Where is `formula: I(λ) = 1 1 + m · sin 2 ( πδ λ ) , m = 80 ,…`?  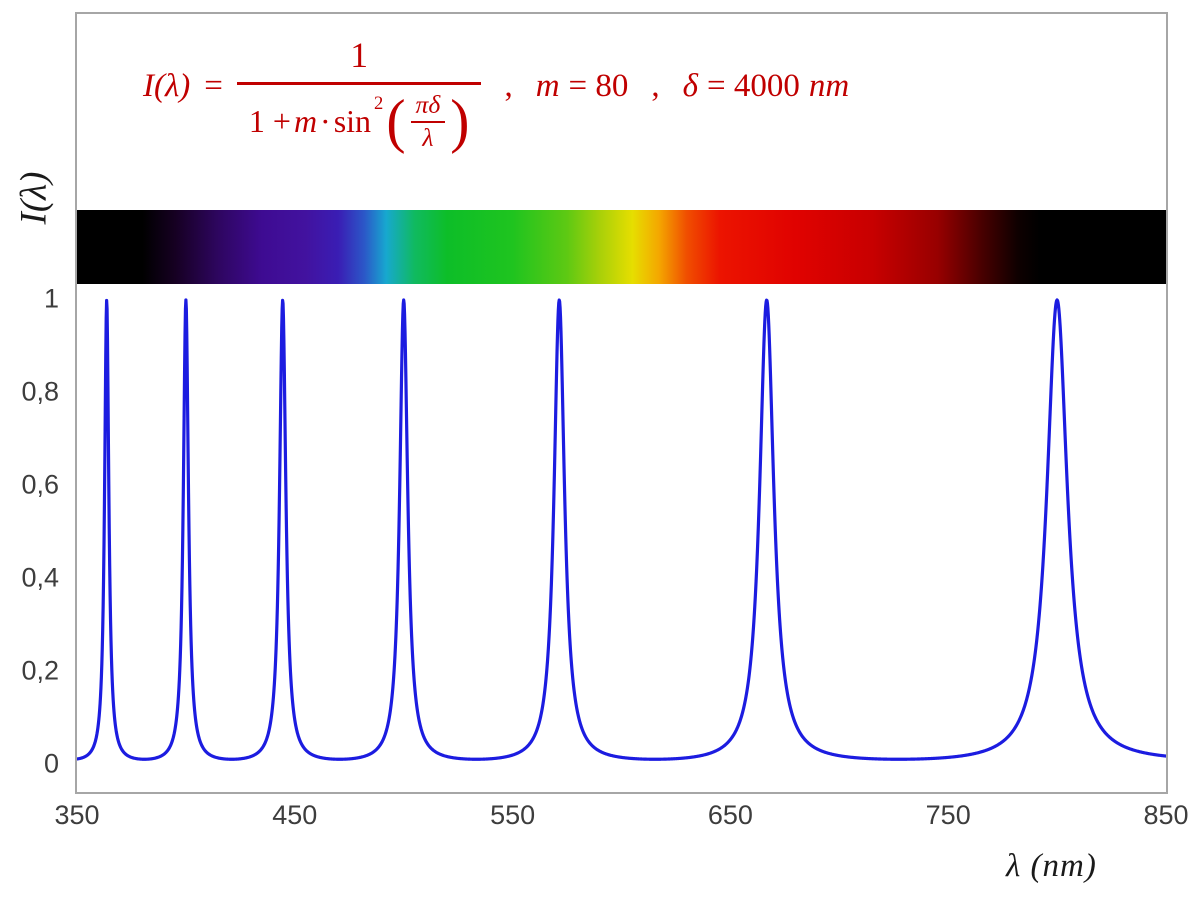
formula: I(λ) = 1 1 + m · sin 2 ( πδ λ ) , m = 80 ,… is located at coordinates (496, 92).